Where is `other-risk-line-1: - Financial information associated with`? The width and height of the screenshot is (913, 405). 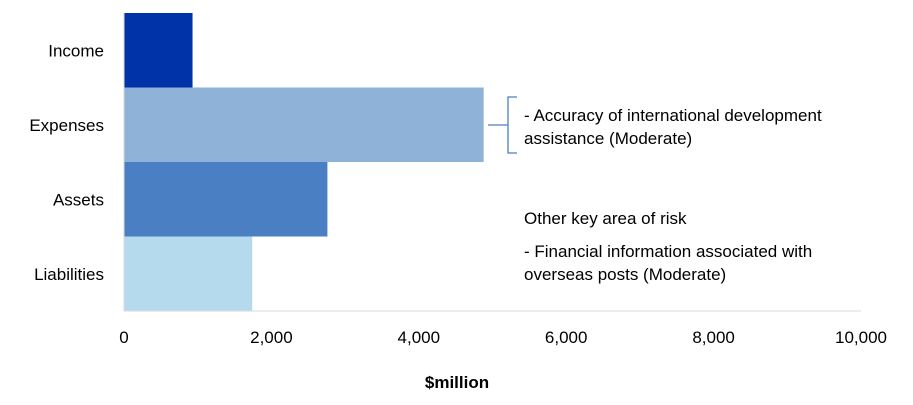
other-risk-line-1: - Financial information associated with is located at coordinates (668, 251).